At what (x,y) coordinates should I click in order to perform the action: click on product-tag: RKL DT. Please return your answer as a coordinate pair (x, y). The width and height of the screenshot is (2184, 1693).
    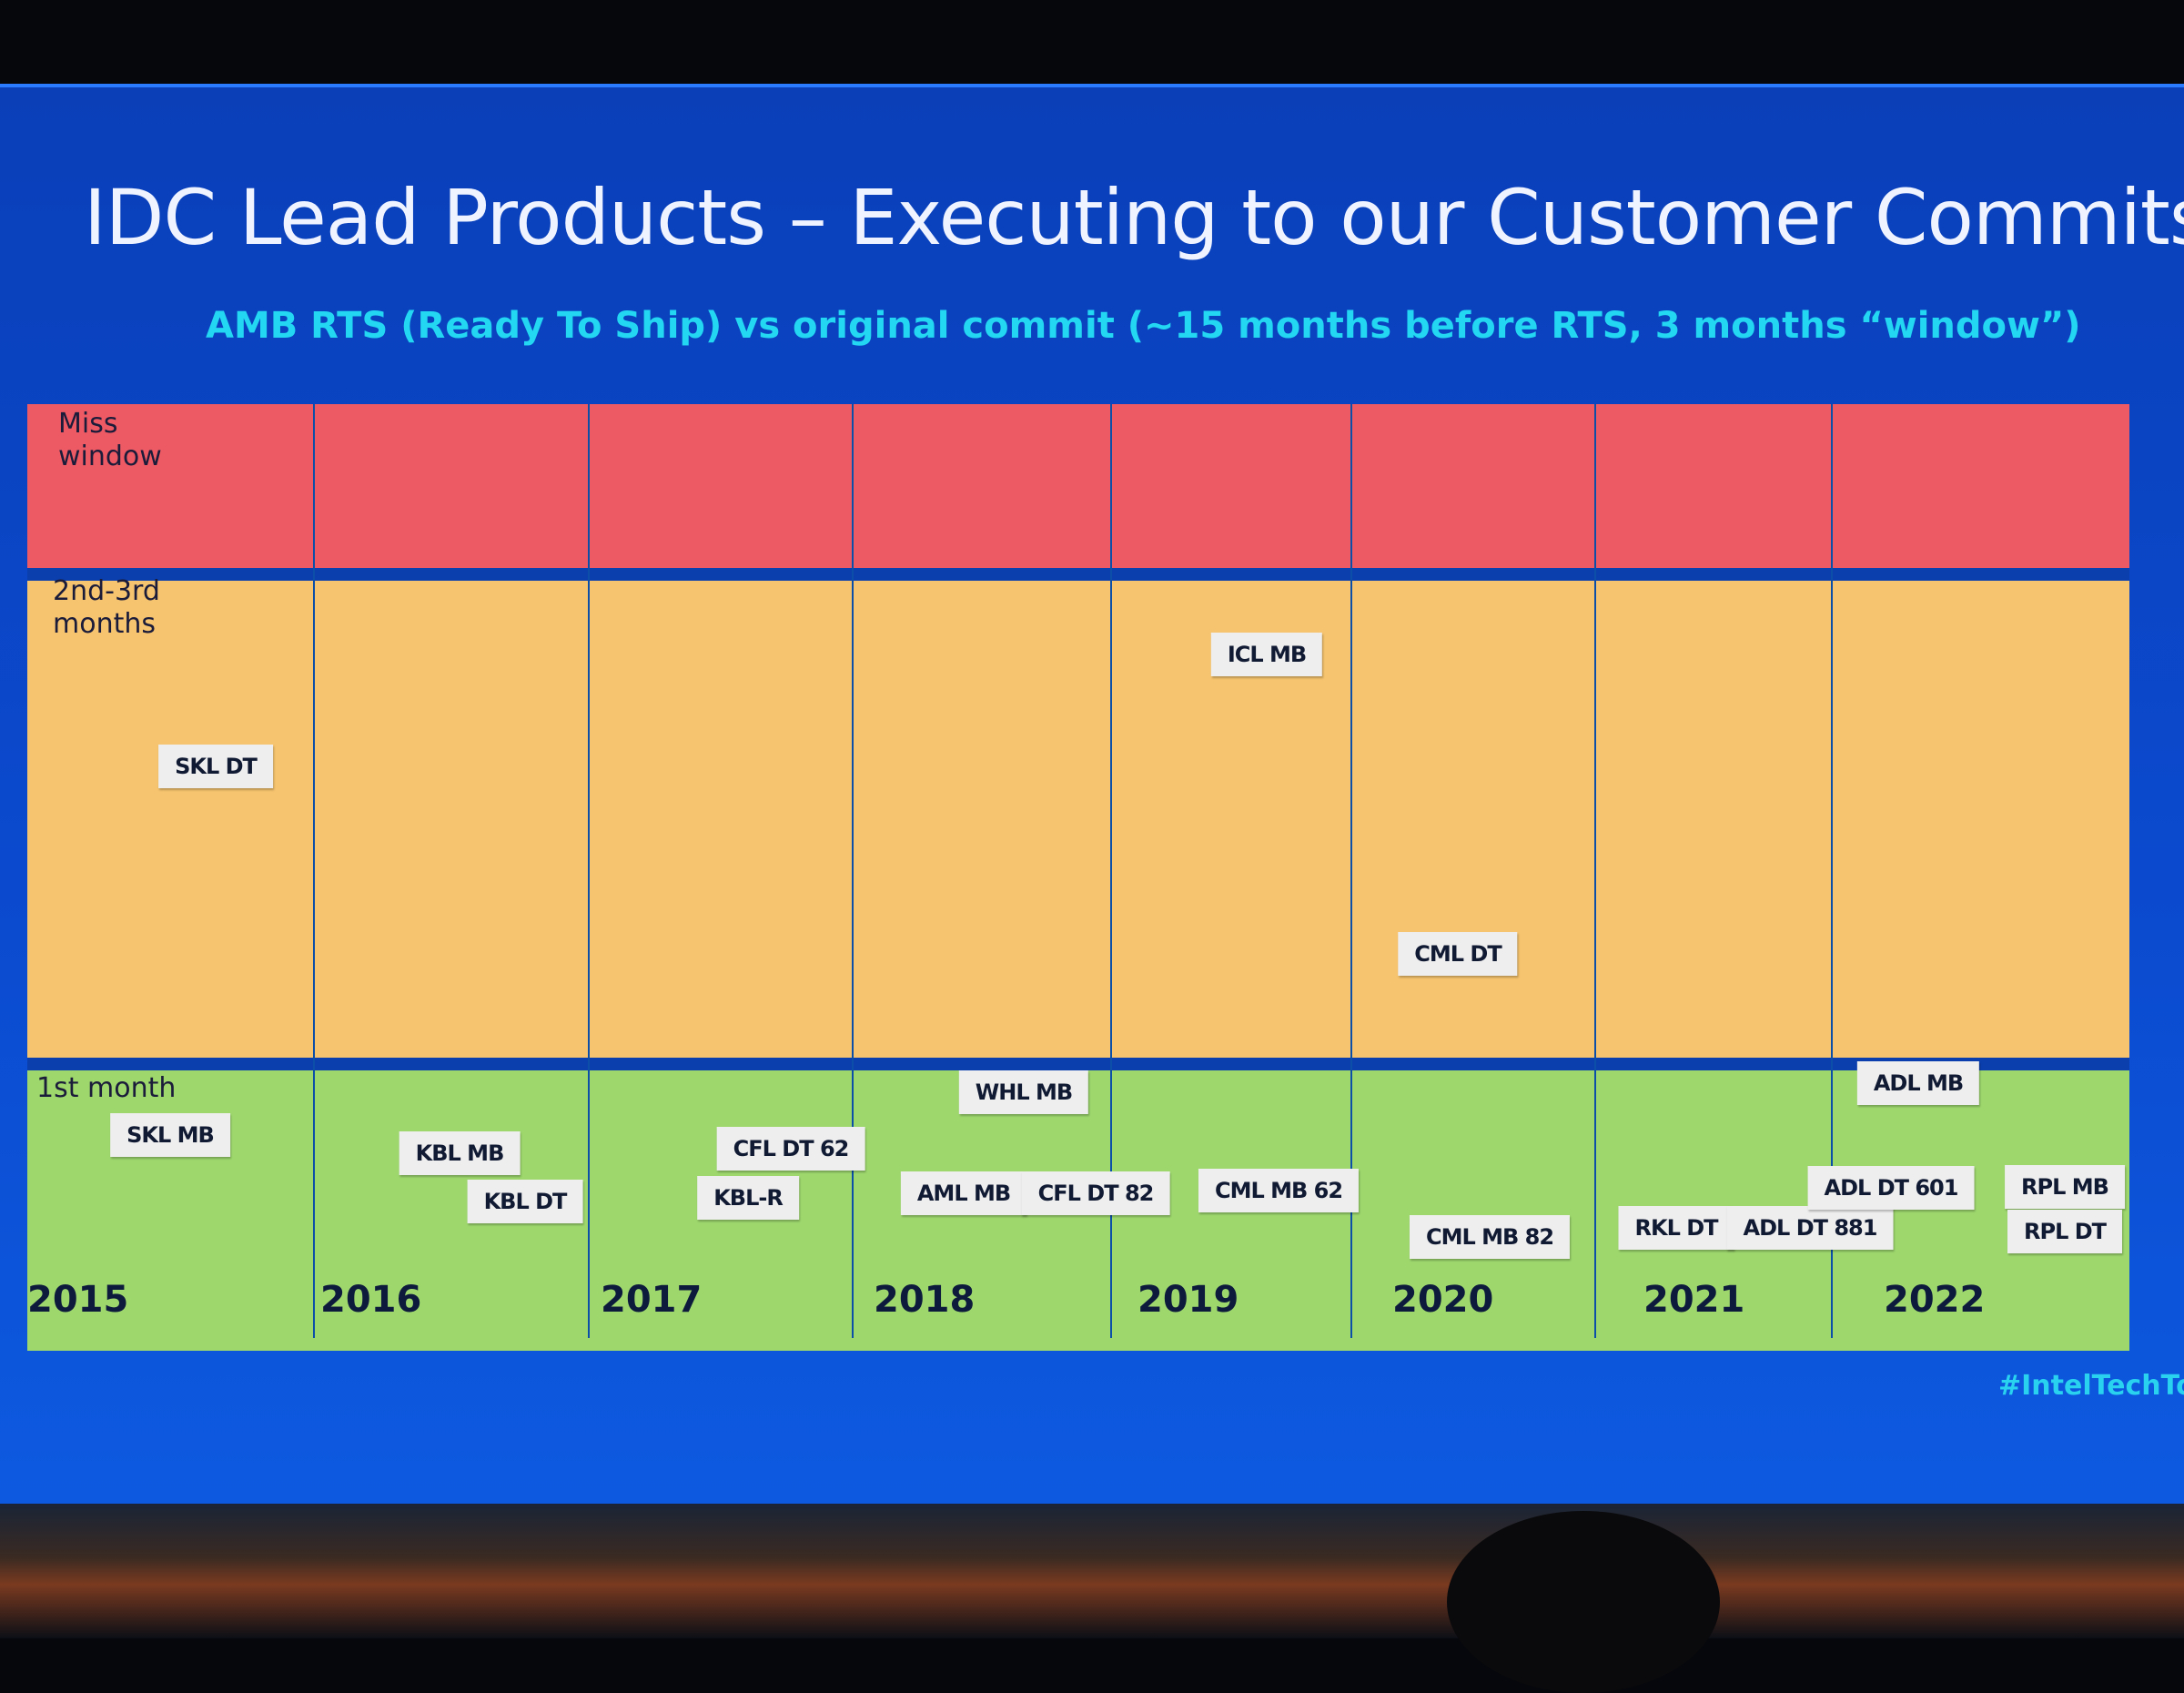
    Looking at the image, I should click on (1676, 1228).